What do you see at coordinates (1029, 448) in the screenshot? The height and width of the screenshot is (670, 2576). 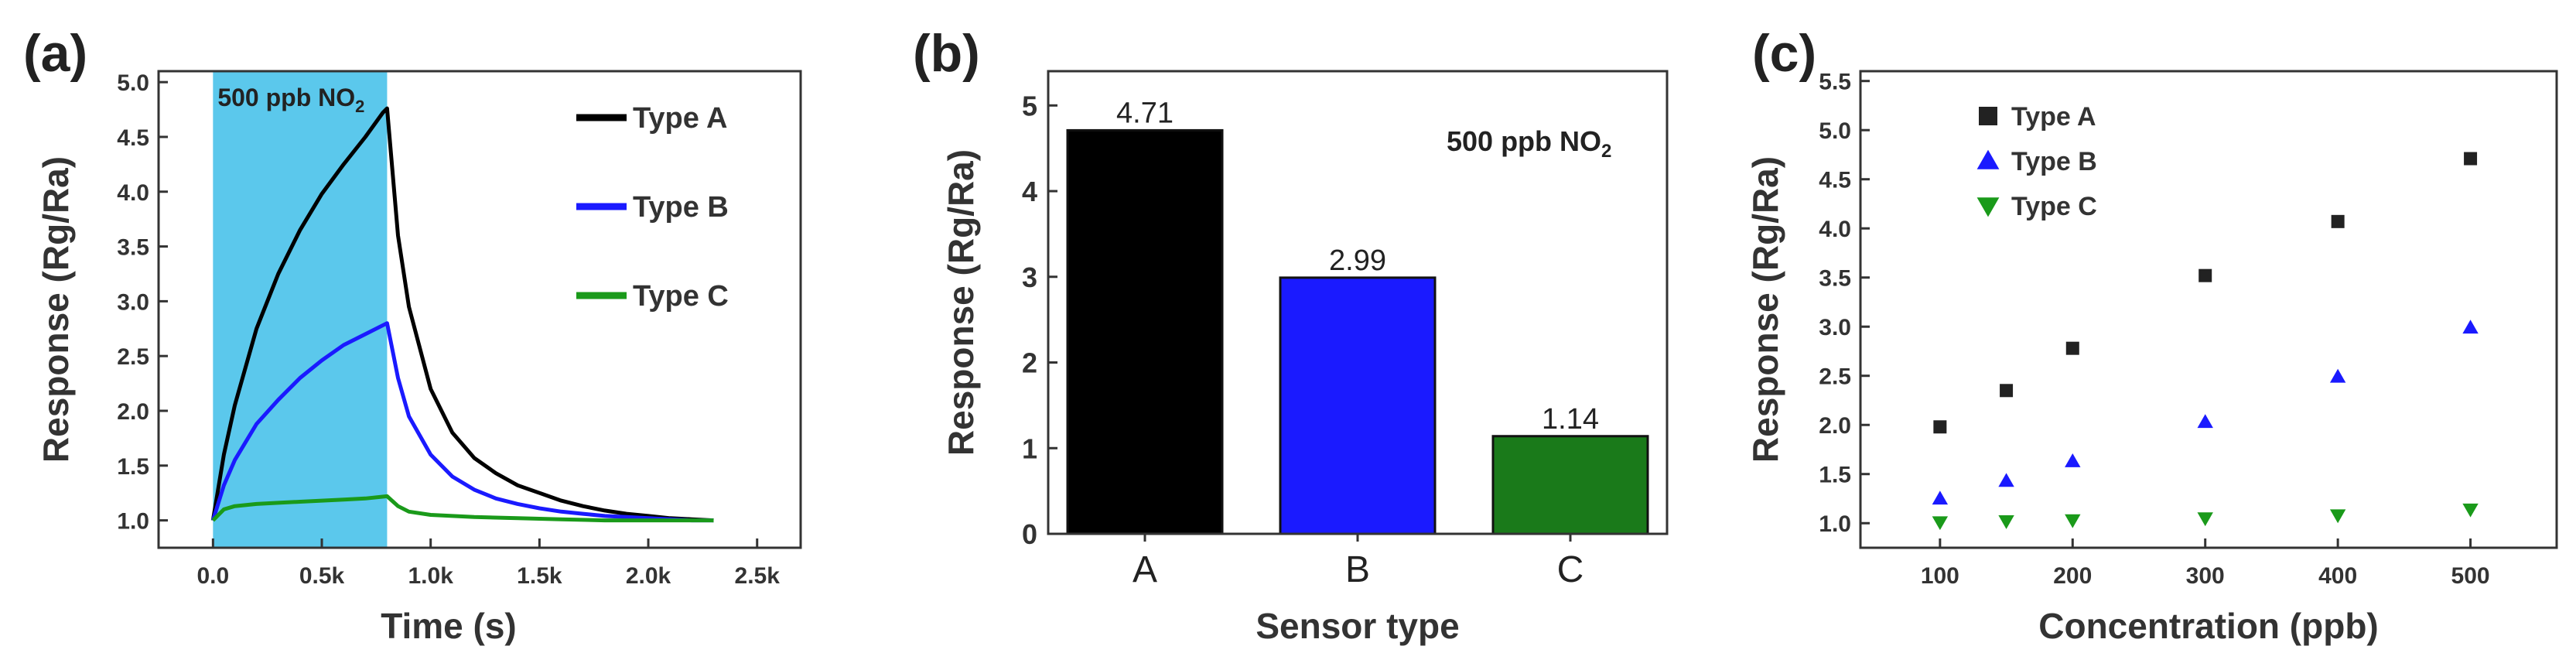 I see `y-tick-label: 1` at bounding box center [1029, 448].